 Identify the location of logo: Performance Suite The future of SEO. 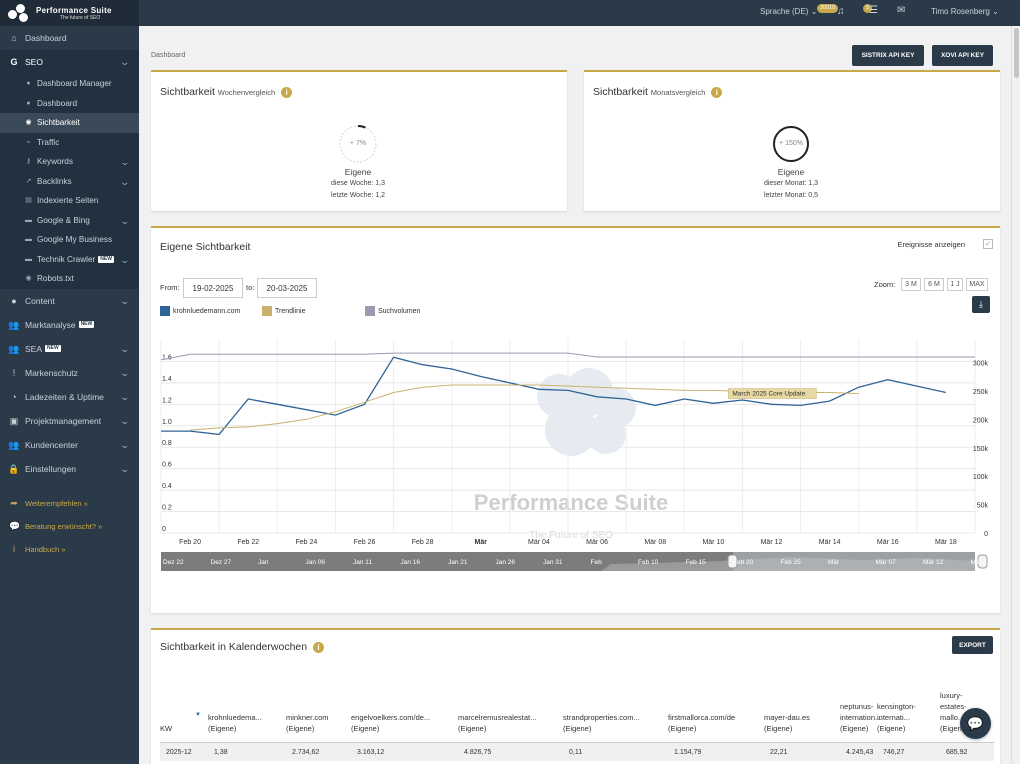
(69, 13).